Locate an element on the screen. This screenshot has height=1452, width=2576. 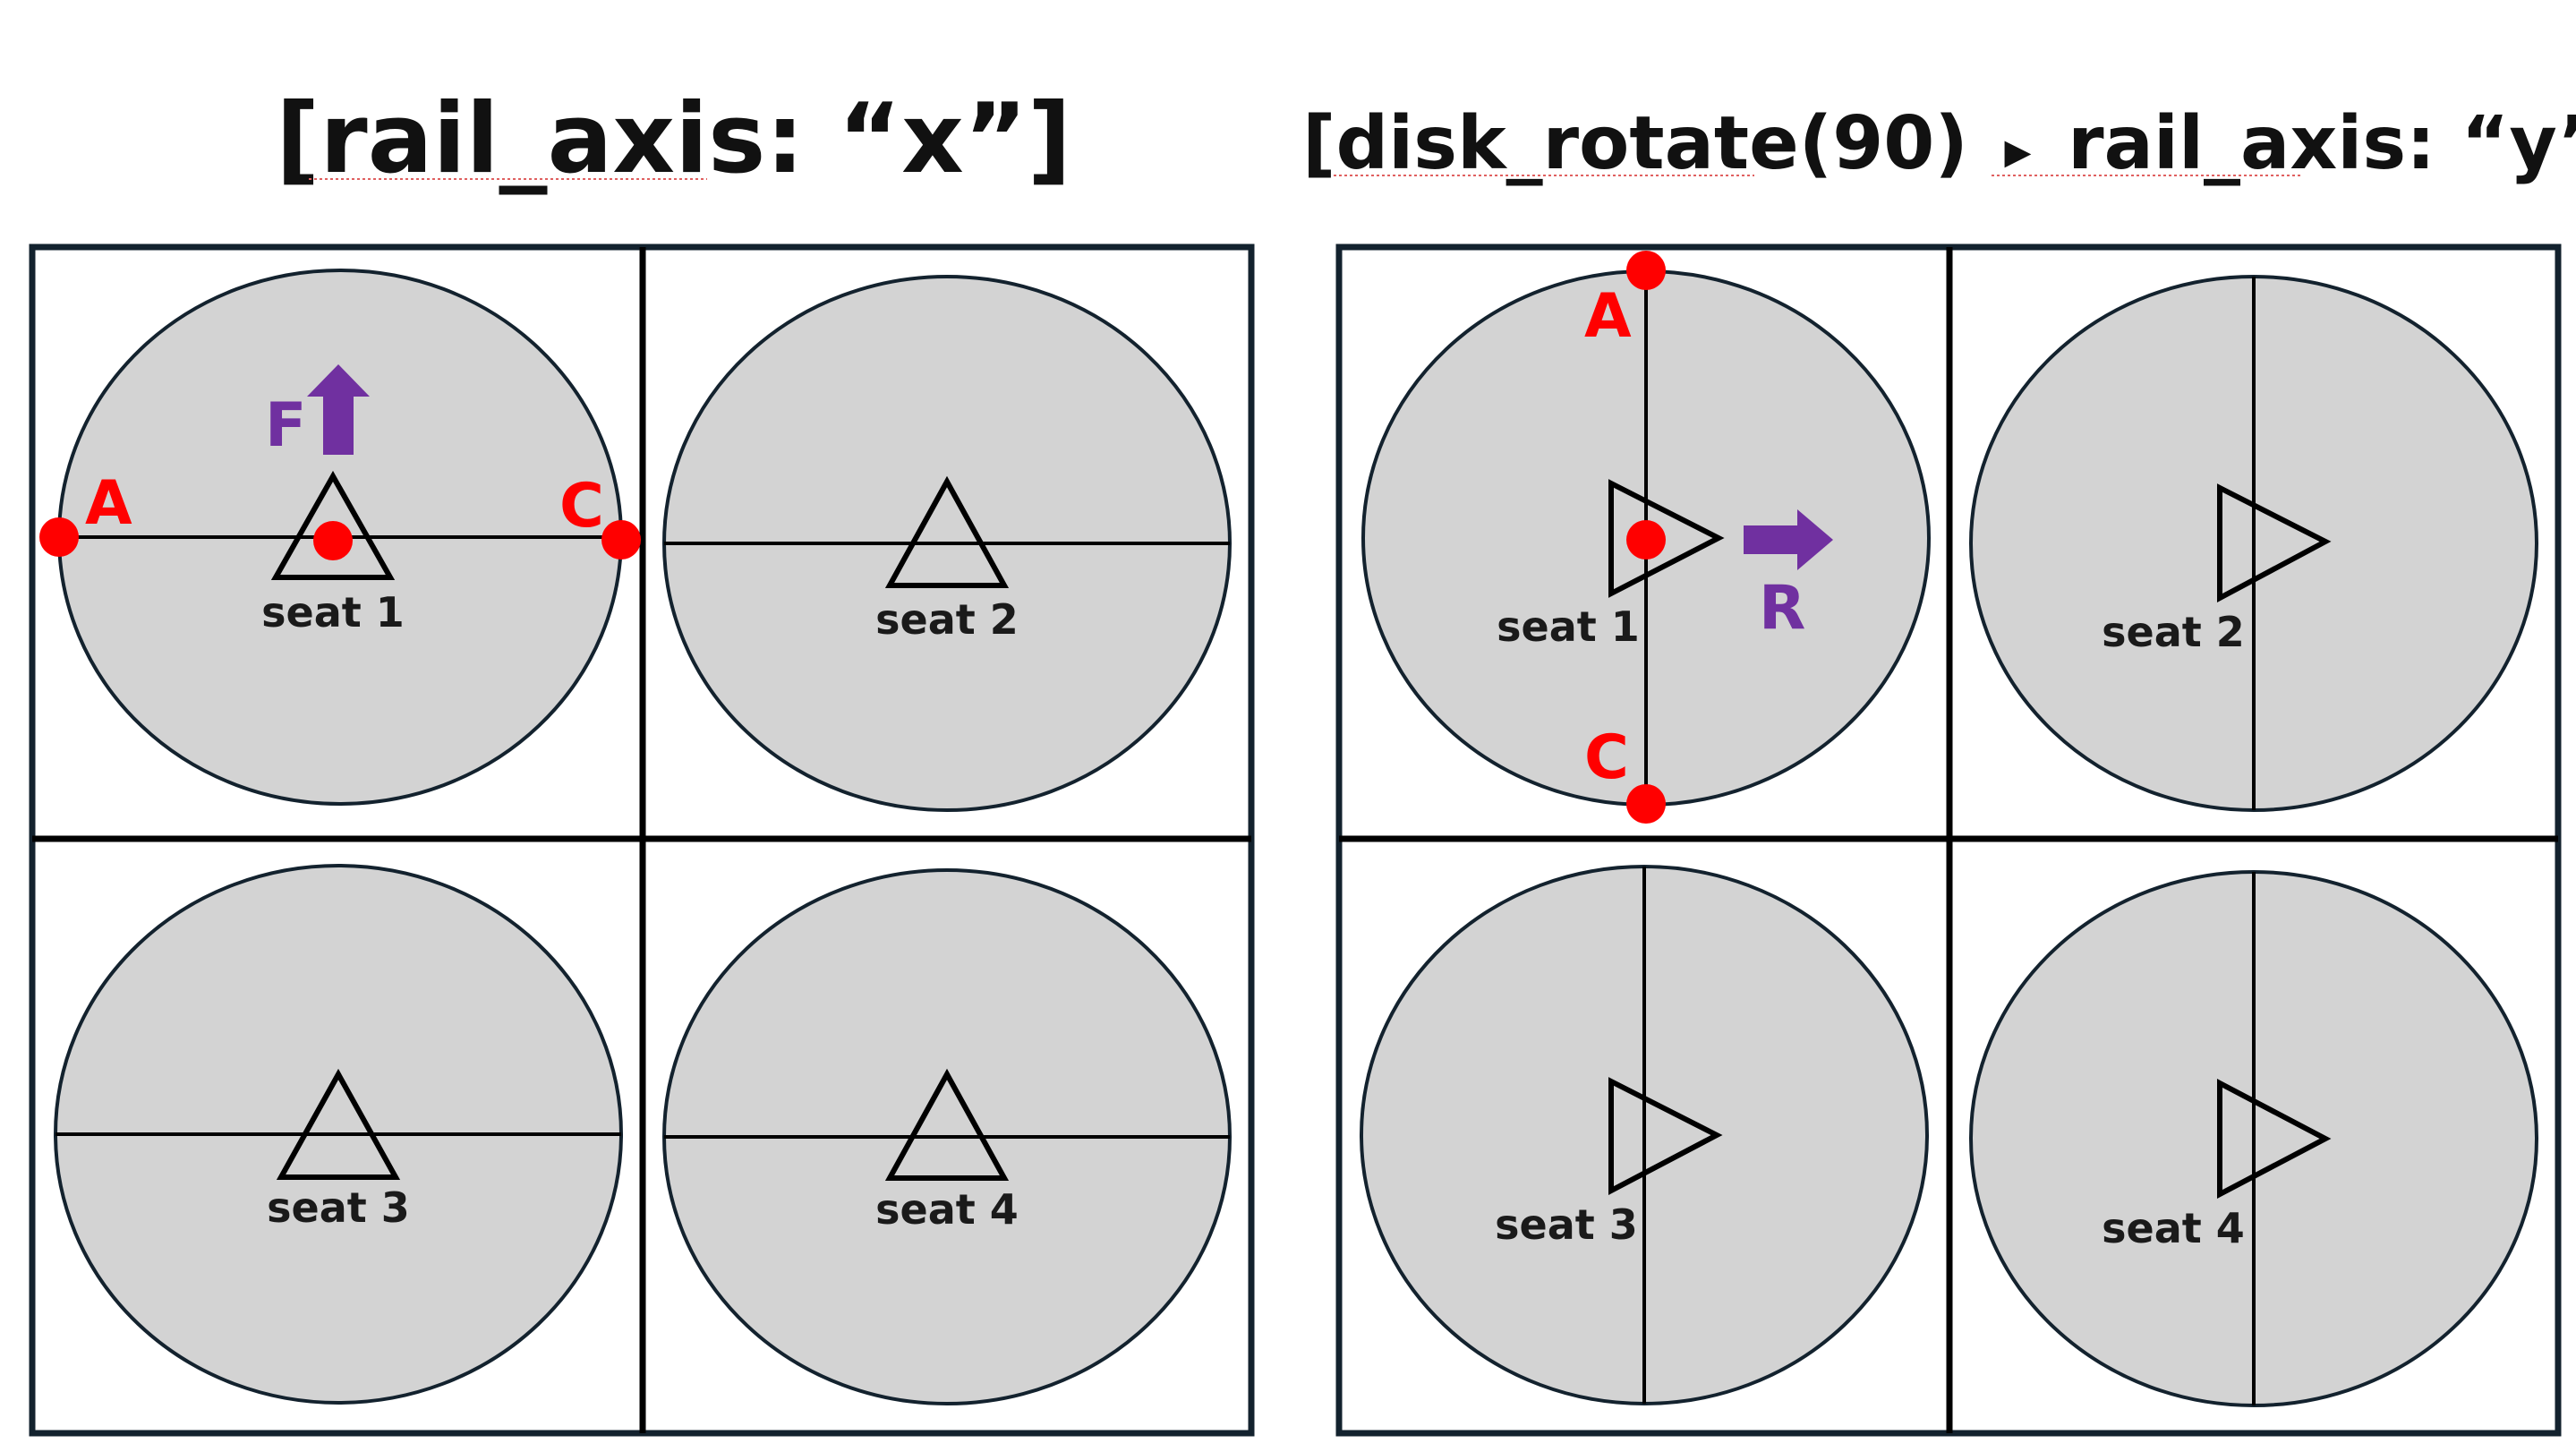
right-disk-seat-3: seat 3 is located at coordinates (1644, 1135).